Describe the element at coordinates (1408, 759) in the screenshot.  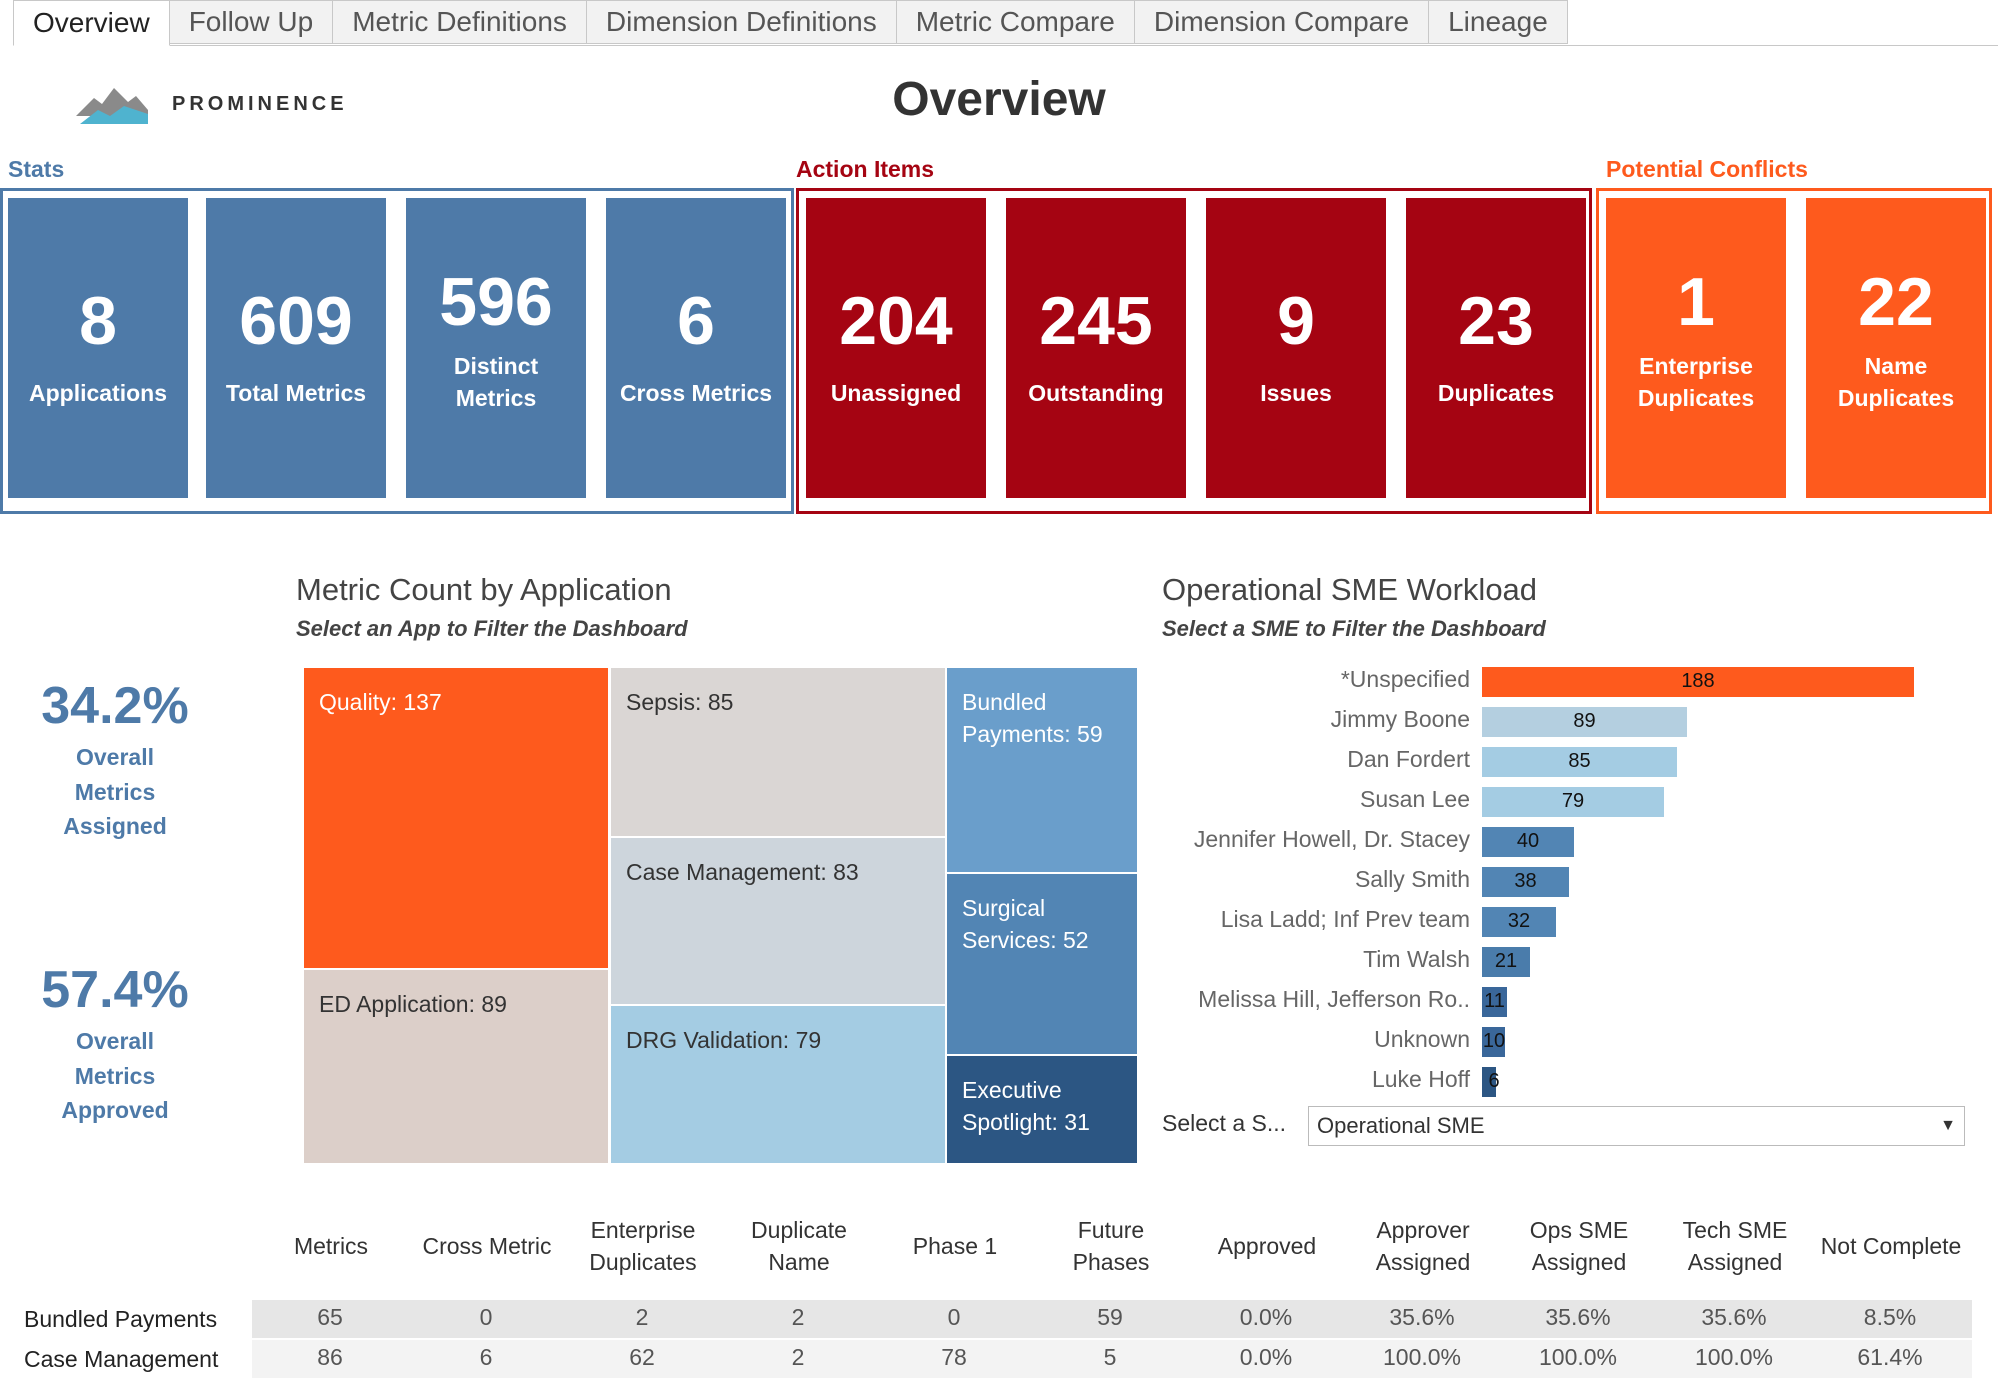
I see `sme-bar-label: Dan Fordert` at that location.